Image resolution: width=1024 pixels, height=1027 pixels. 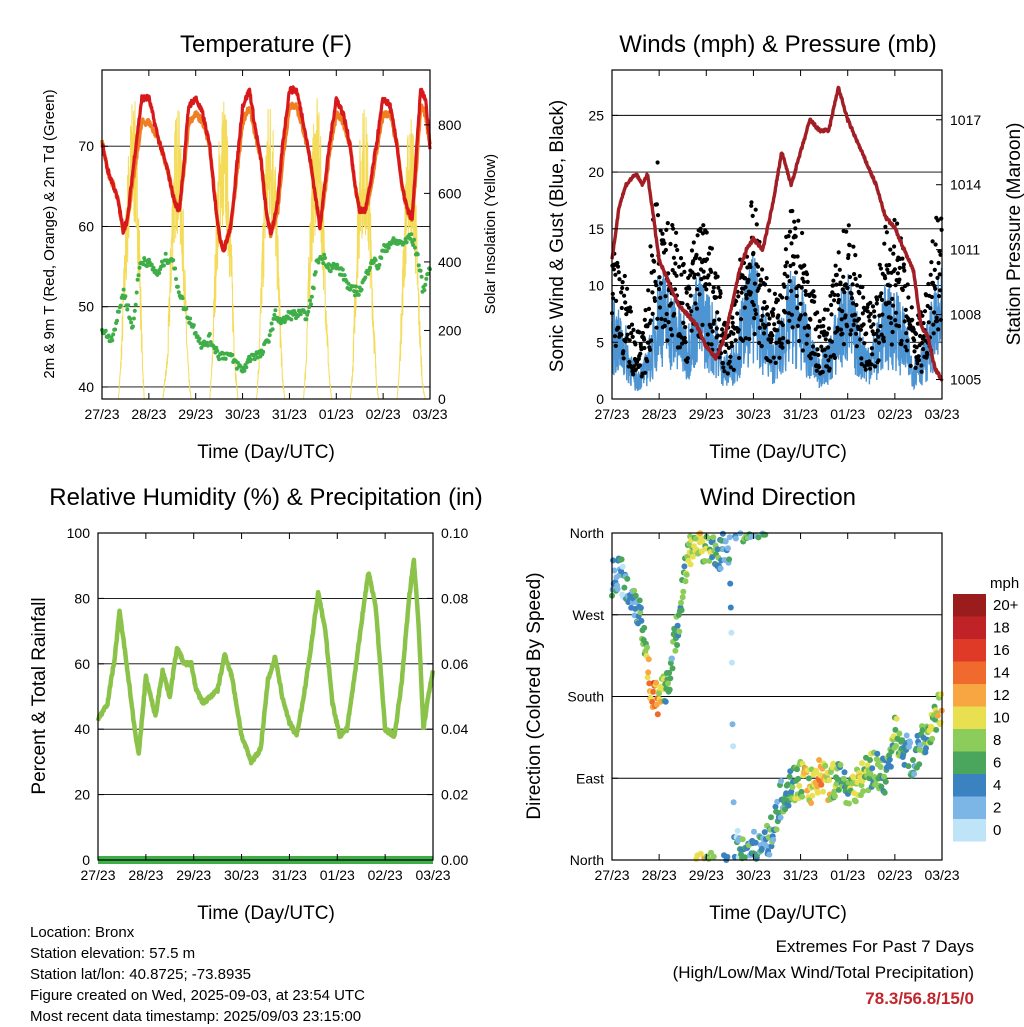 What do you see at coordinates (454, 860) in the screenshot?
I see `y2-tick-label: 0.00` at bounding box center [454, 860].